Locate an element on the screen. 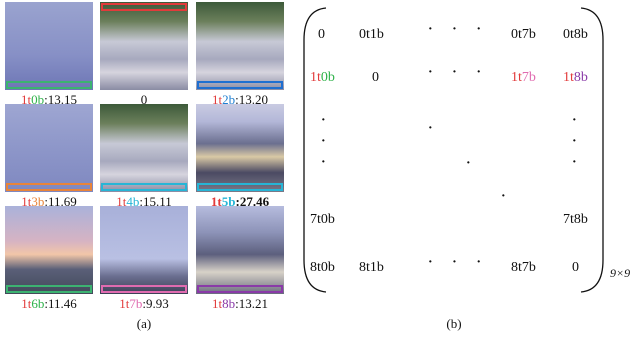 This screenshot has width=641, height=337. tile-caption: 1t8b:13.21 is located at coordinates (240, 304).